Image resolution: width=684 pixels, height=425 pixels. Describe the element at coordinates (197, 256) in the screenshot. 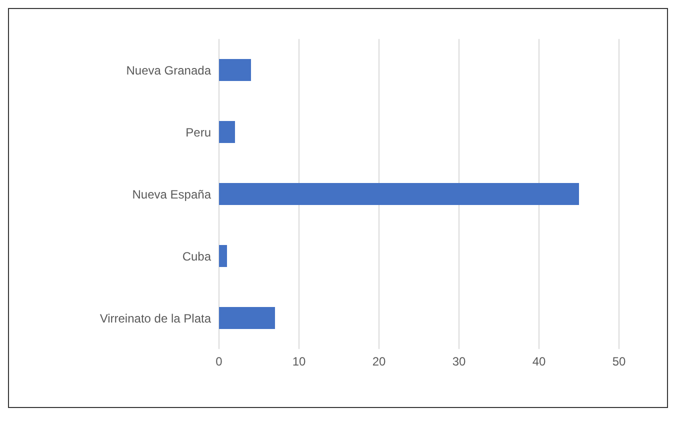

I see `y-tick-label: Cuba` at that location.